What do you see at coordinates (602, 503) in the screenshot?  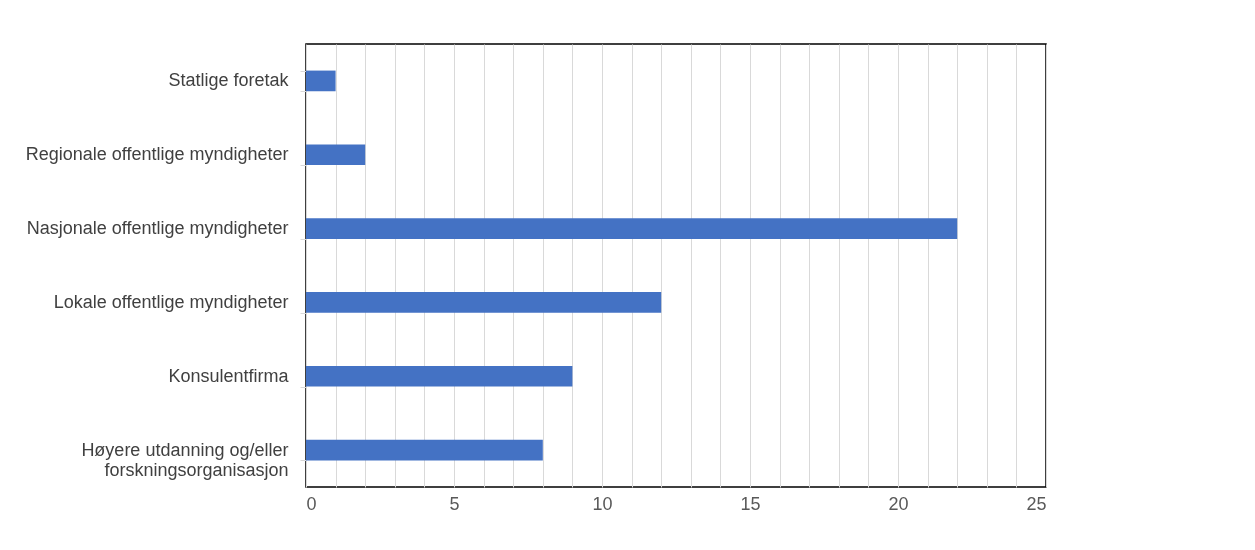 I see `x-tick-label: 10` at bounding box center [602, 503].